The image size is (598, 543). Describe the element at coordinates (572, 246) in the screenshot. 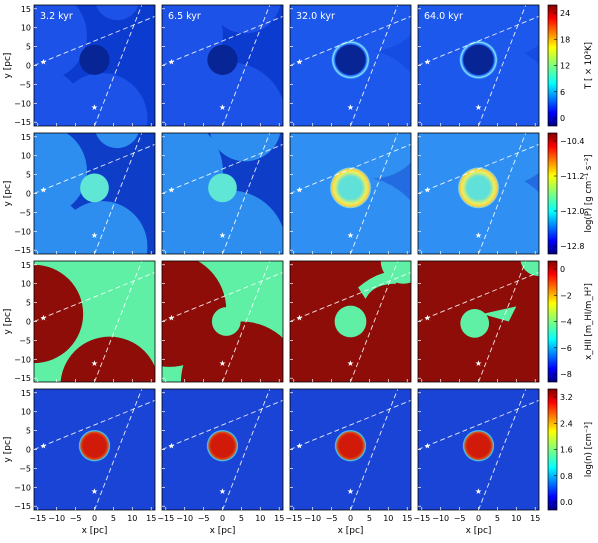

I see `colorbar-tick-label: −12.8` at that location.